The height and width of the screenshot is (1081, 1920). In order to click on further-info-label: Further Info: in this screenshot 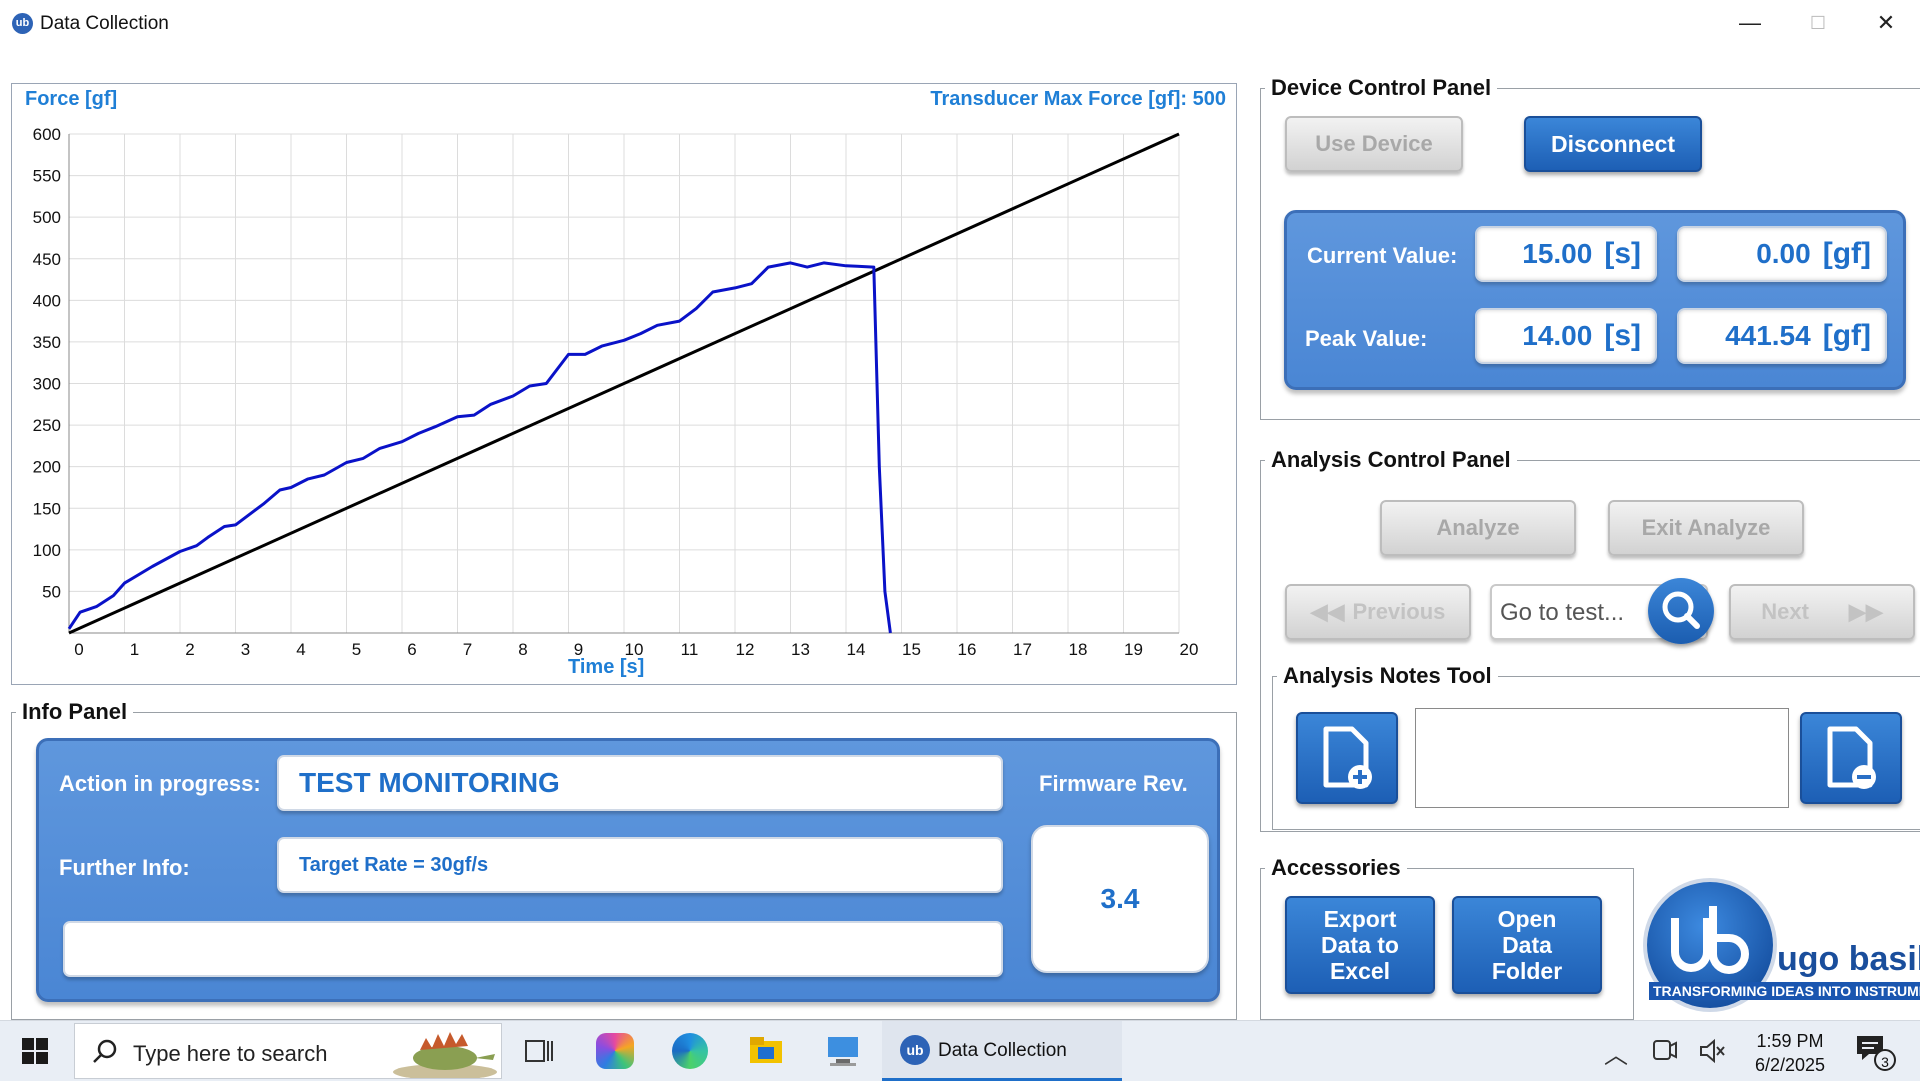, I will do `click(124, 867)`.